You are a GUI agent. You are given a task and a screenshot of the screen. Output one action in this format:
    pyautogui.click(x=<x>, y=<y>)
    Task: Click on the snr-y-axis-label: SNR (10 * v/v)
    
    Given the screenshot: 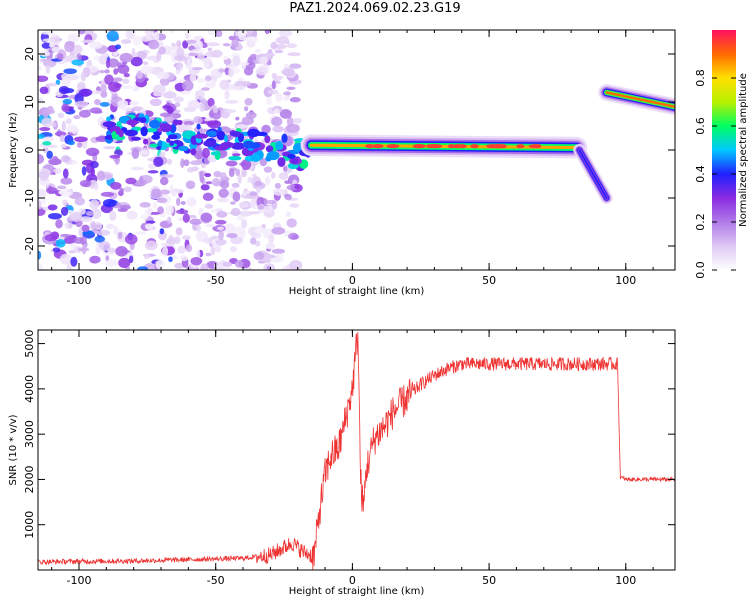 What is the action you would take?
    pyautogui.click(x=13, y=449)
    